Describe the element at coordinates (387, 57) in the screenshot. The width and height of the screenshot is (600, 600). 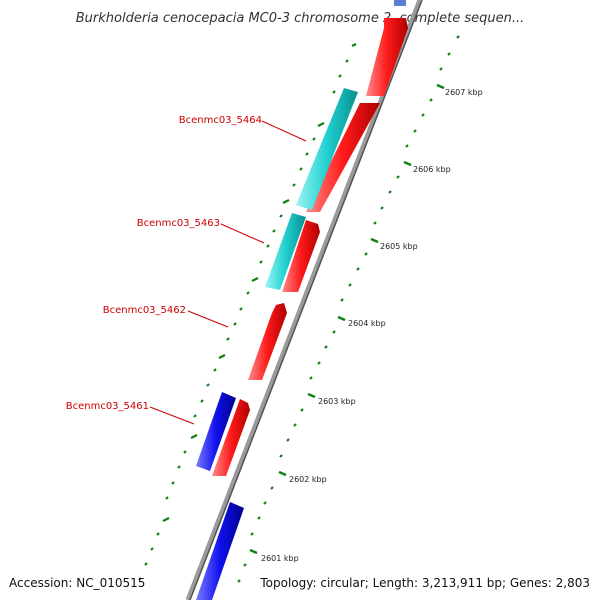
I see `forward-cds-top` at that location.